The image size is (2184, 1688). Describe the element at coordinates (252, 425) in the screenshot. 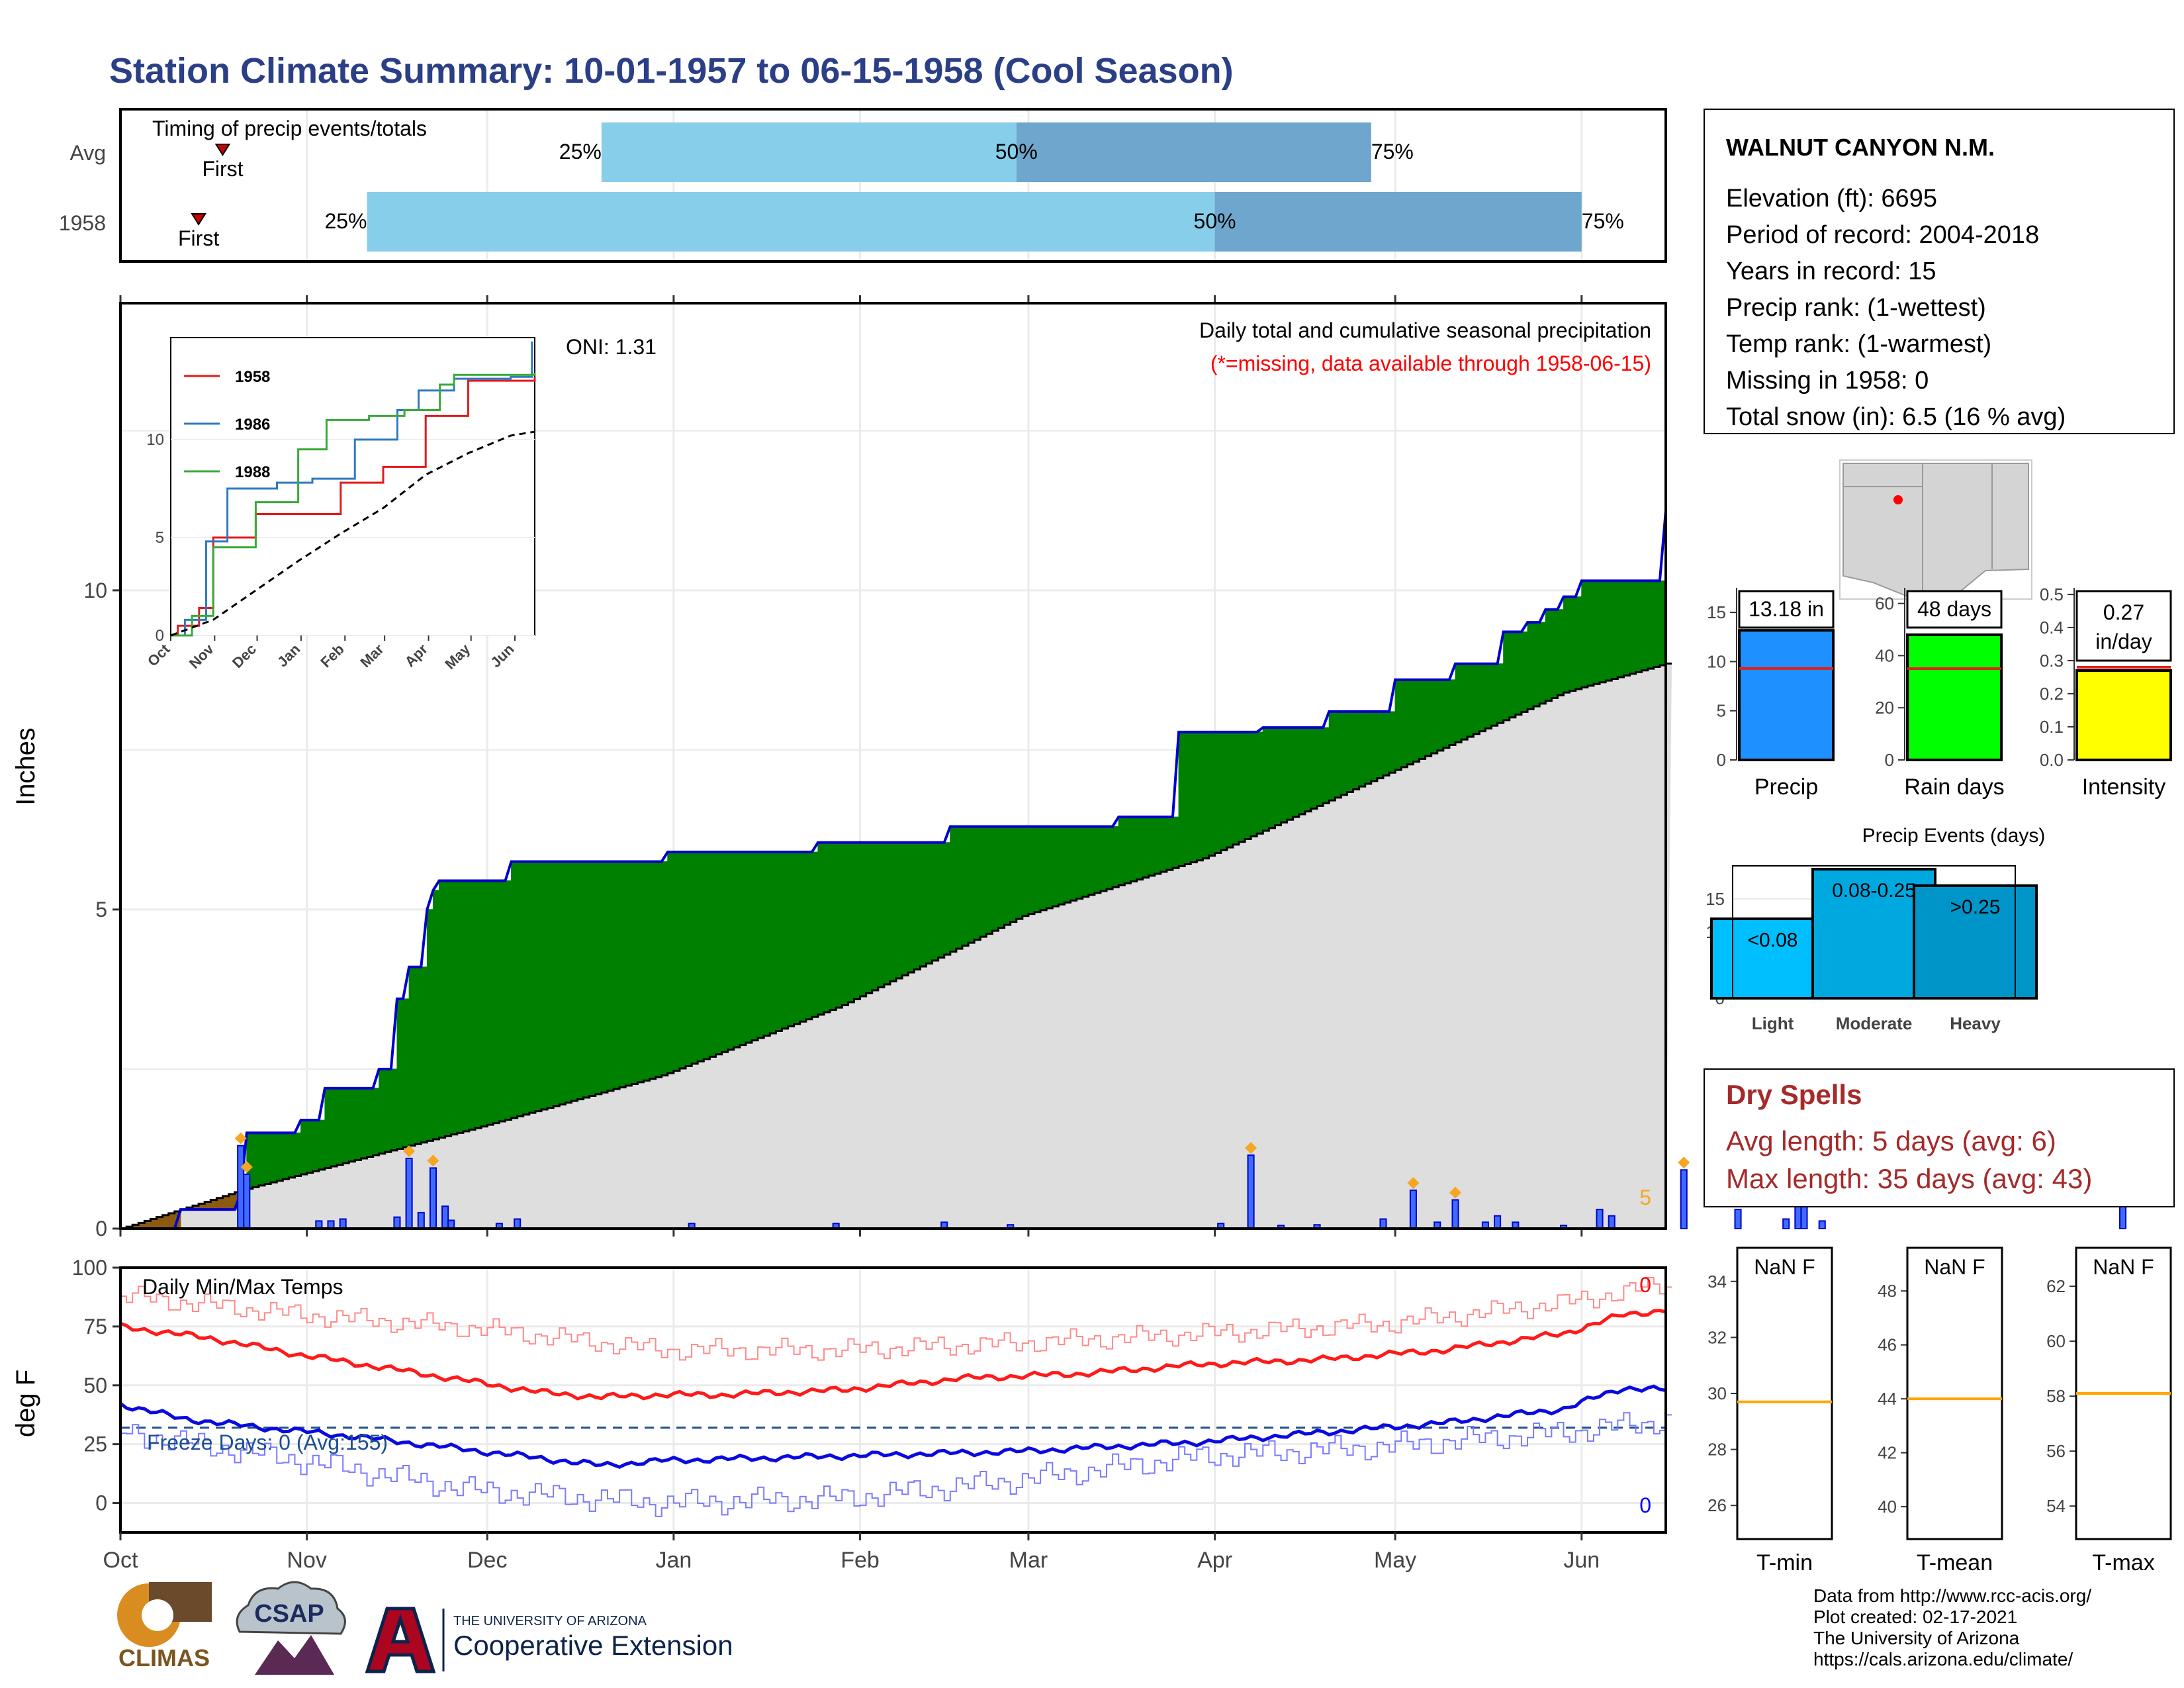

I see `inset-legend-label: 1986` at that location.